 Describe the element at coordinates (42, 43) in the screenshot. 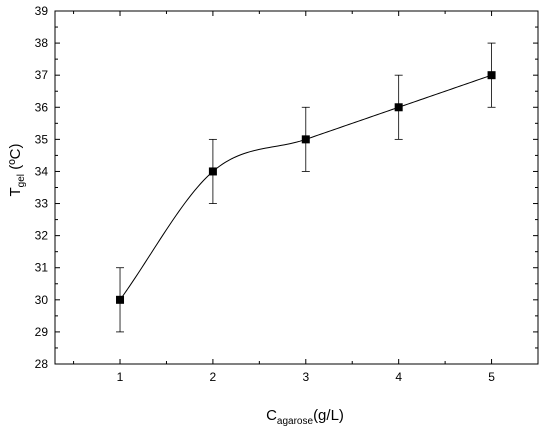

I see `y-tick-label: 38` at that location.